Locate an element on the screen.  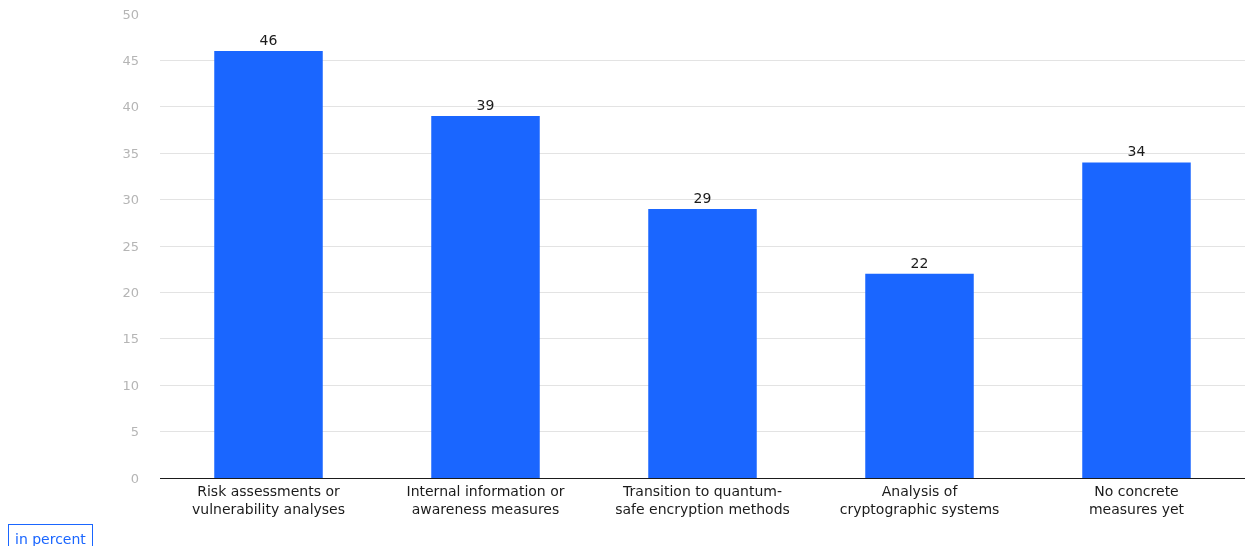
y-tick-label: 45 is located at coordinates (130, 60).